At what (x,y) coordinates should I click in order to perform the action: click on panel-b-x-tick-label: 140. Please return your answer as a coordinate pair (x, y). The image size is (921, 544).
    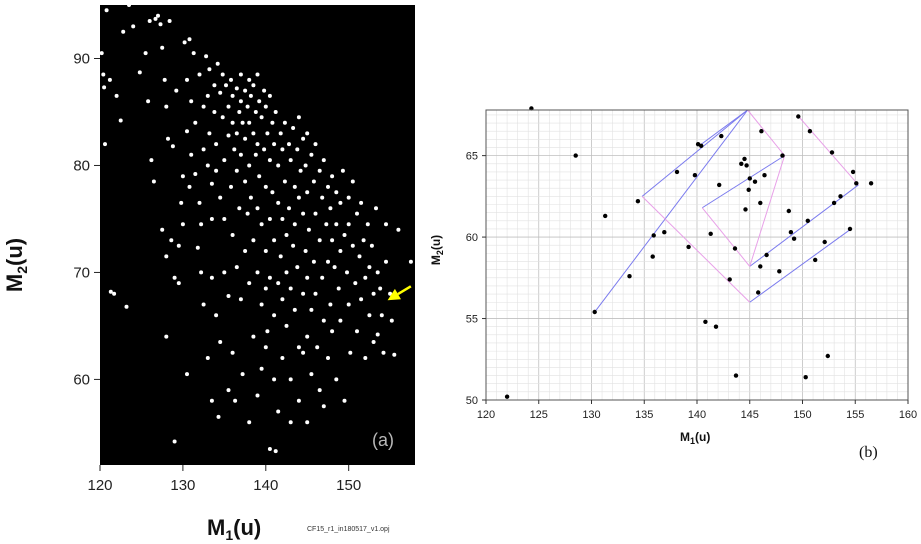
    Looking at the image, I should click on (697, 415).